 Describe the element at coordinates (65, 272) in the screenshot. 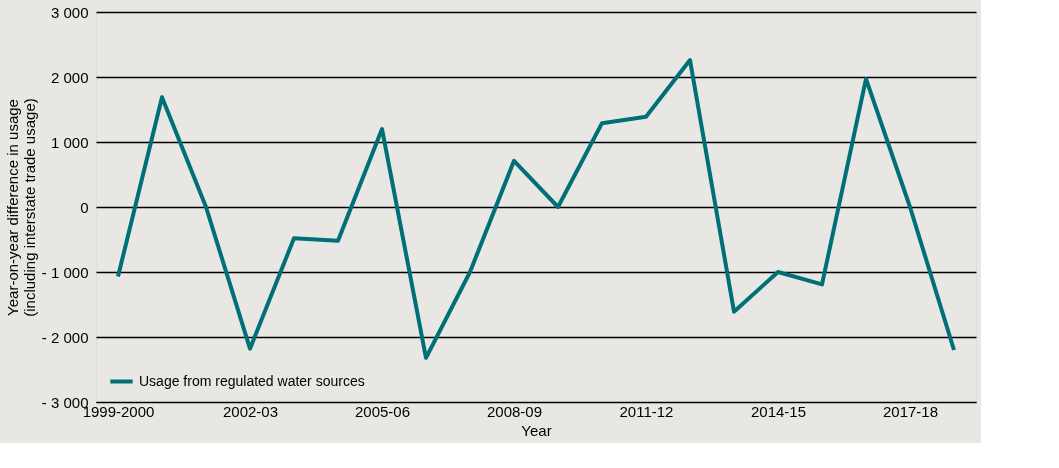

I see `y-tick-label: - 1 000` at that location.